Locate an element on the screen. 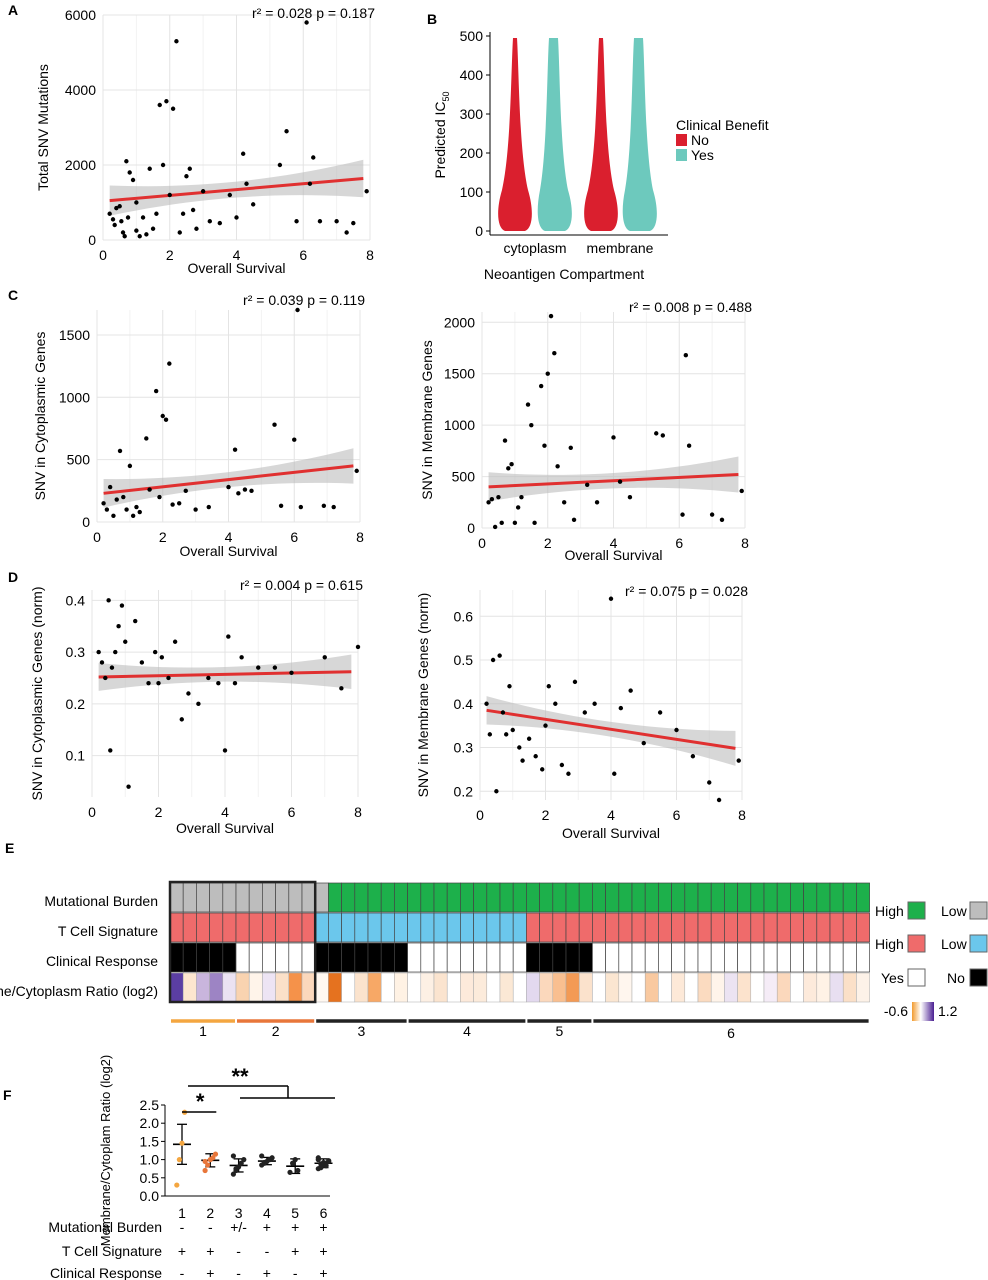 Image resolution: width=988 pixels, height=1280 pixels. f-y-tick-label: 1.5 is located at coordinates (150, 1141).